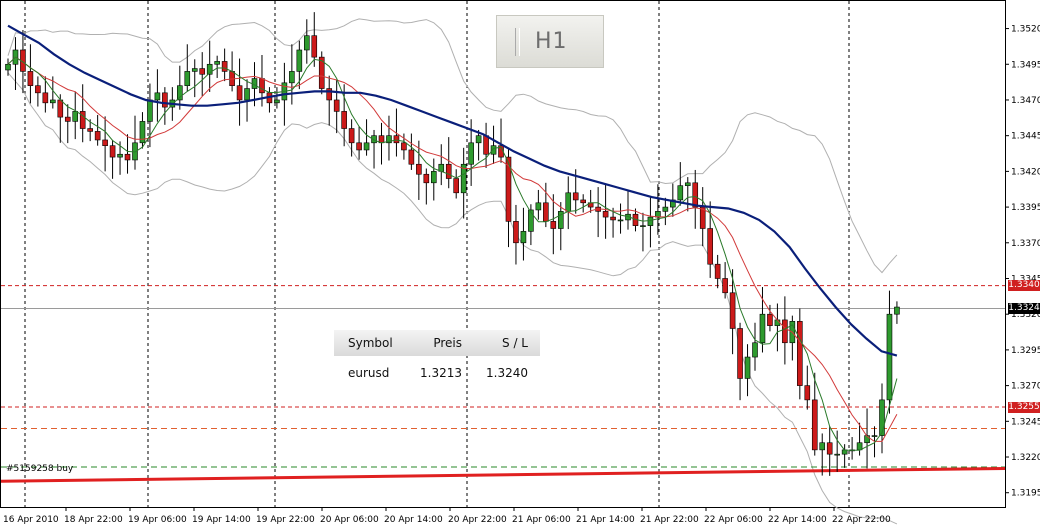 The height and width of the screenshot is (527, 1040). I want to click on y-tick-label: 1.3245, so click(1025, 422).